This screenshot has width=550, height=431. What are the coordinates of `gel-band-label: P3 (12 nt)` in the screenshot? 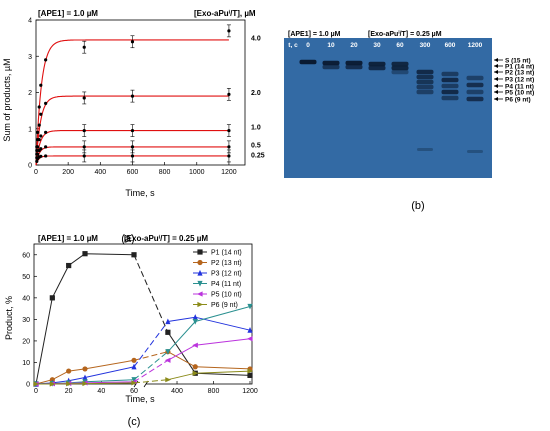 It's located at (519, 79).